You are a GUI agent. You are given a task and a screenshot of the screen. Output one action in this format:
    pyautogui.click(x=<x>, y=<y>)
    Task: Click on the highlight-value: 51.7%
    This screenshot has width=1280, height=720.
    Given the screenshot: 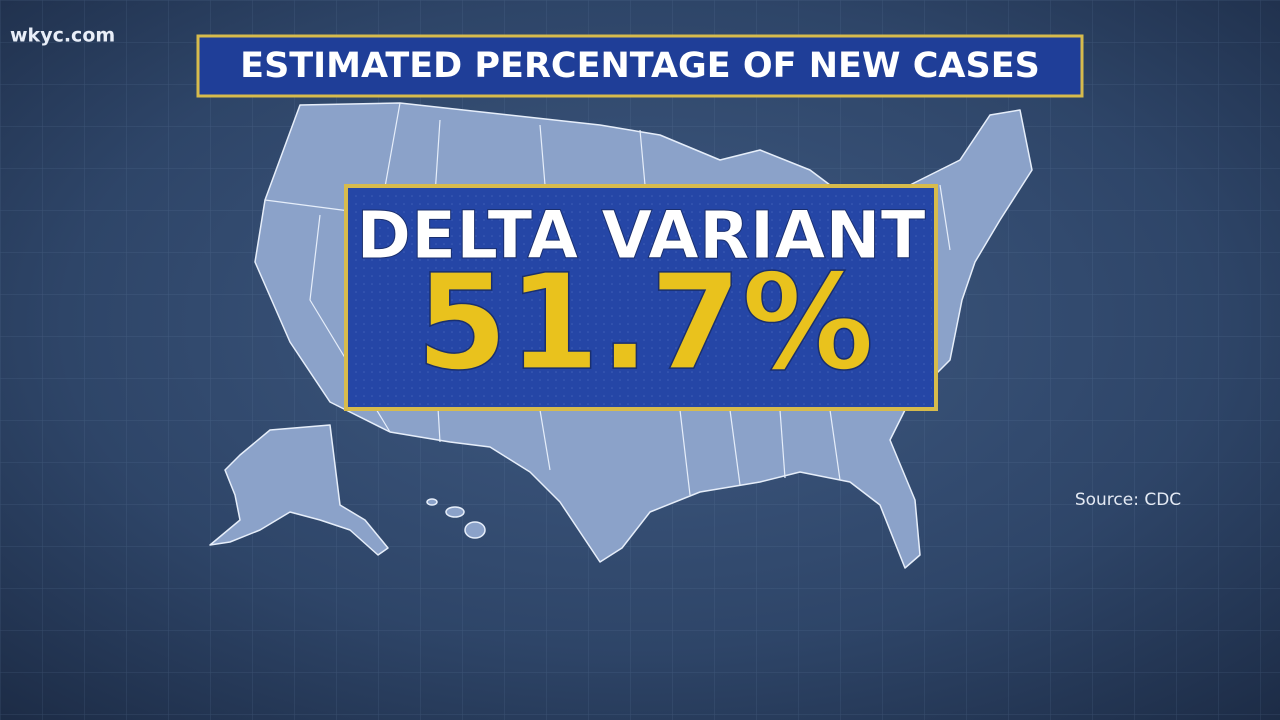 What is the action you would take?
    pyautogui.click(x=645, y=323)
    